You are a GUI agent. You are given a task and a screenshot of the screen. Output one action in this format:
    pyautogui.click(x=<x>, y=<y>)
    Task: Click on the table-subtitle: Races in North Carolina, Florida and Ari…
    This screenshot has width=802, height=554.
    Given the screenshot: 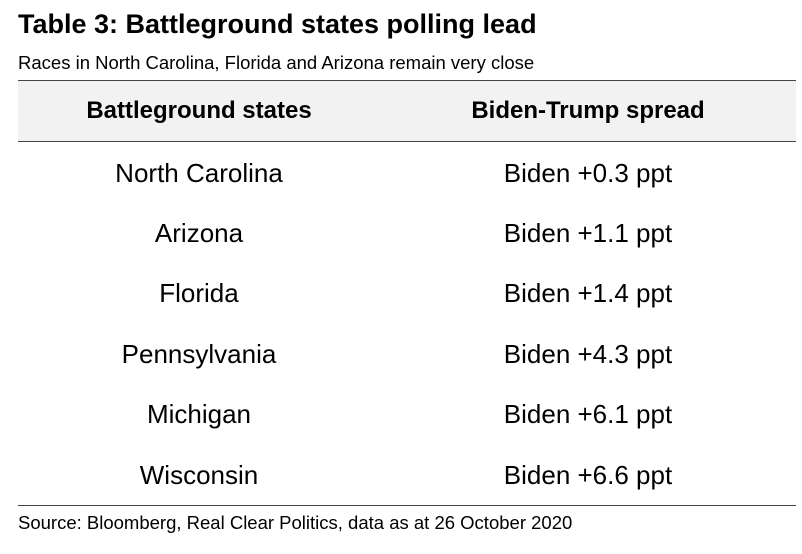 What is the action you would take?
    pyautogui.click(x=276, y=62)
    